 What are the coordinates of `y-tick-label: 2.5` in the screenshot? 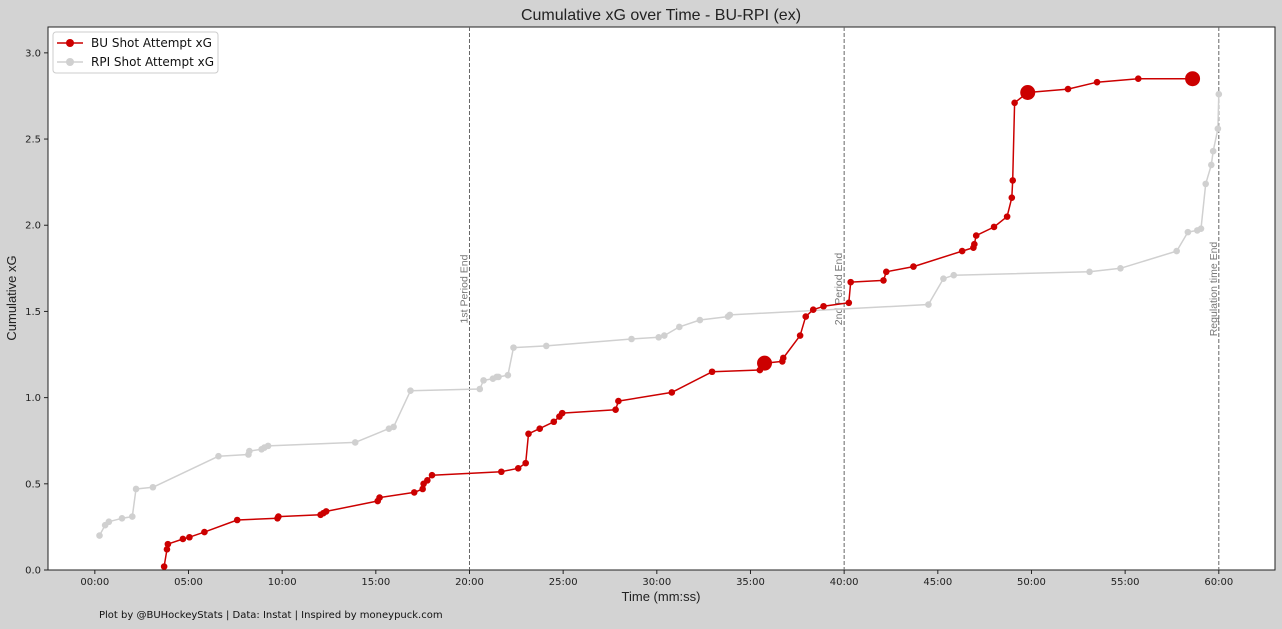 It's located at (33, 140).